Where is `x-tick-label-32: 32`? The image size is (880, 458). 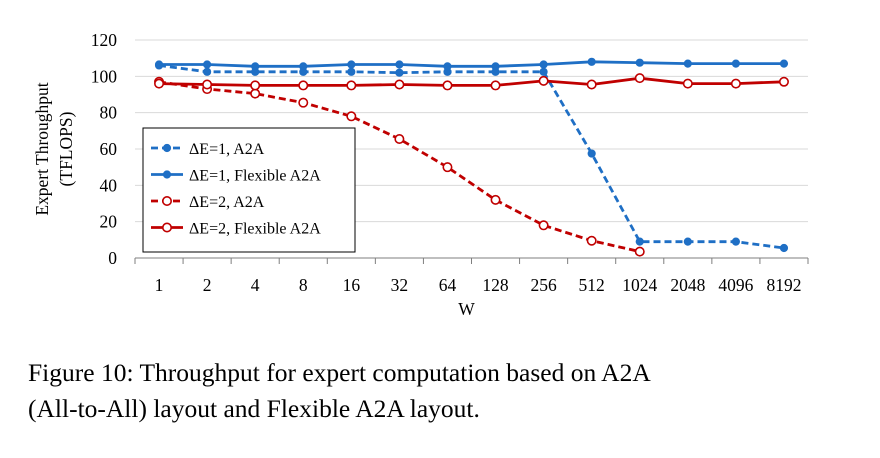 x-tick-label-32: 32 is located at coordinates (400, 285).